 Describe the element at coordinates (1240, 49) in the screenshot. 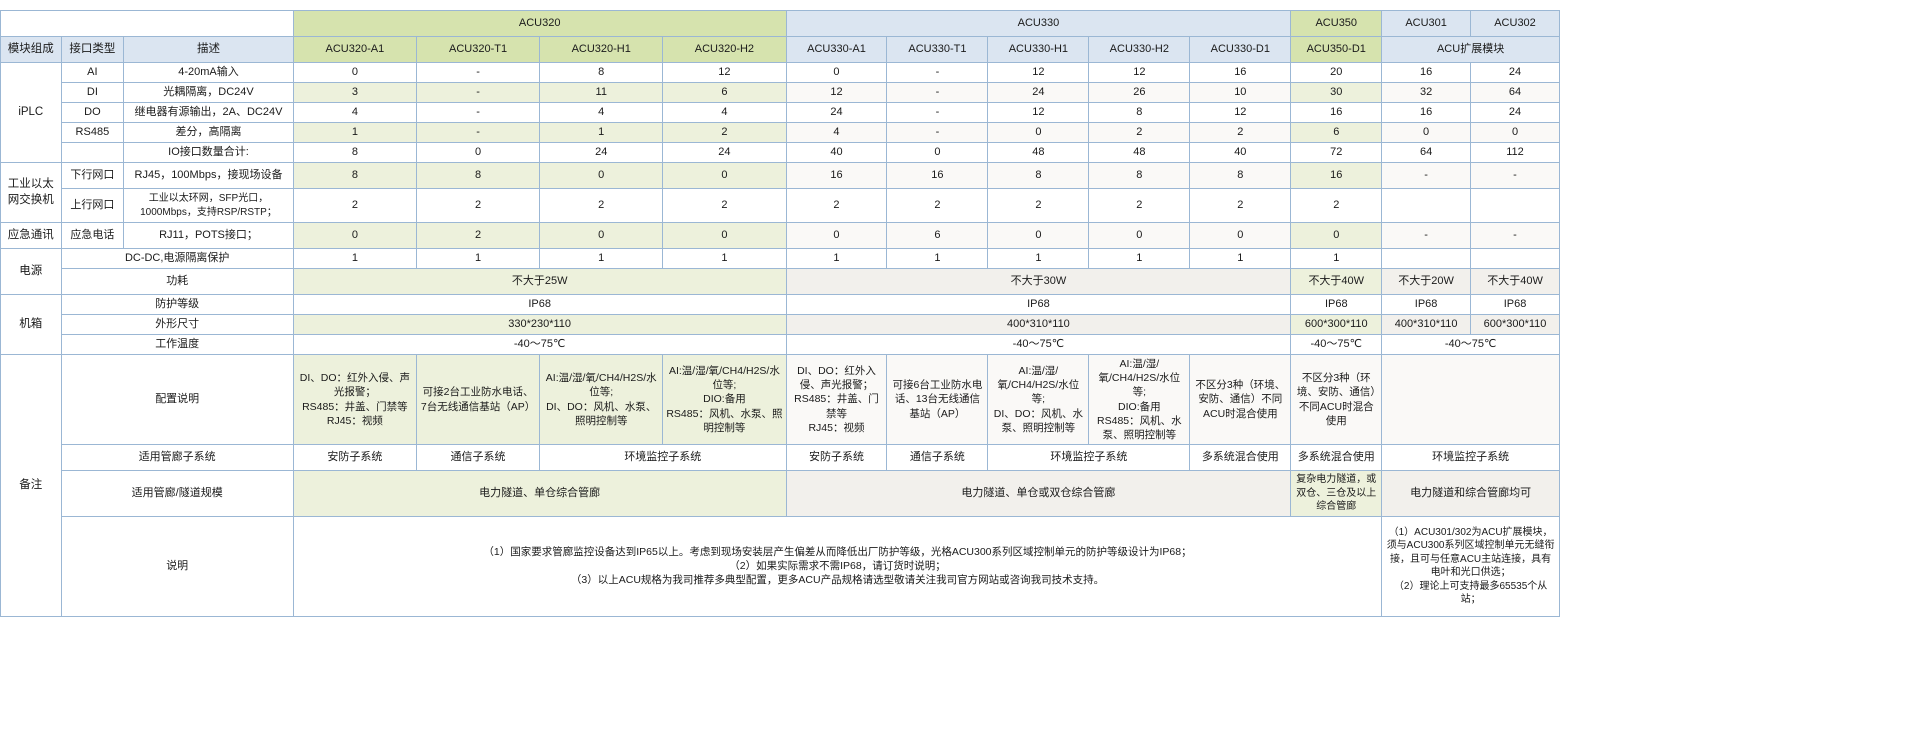

I see `col-header-acu330-d1: ACU330-D1` at that location.